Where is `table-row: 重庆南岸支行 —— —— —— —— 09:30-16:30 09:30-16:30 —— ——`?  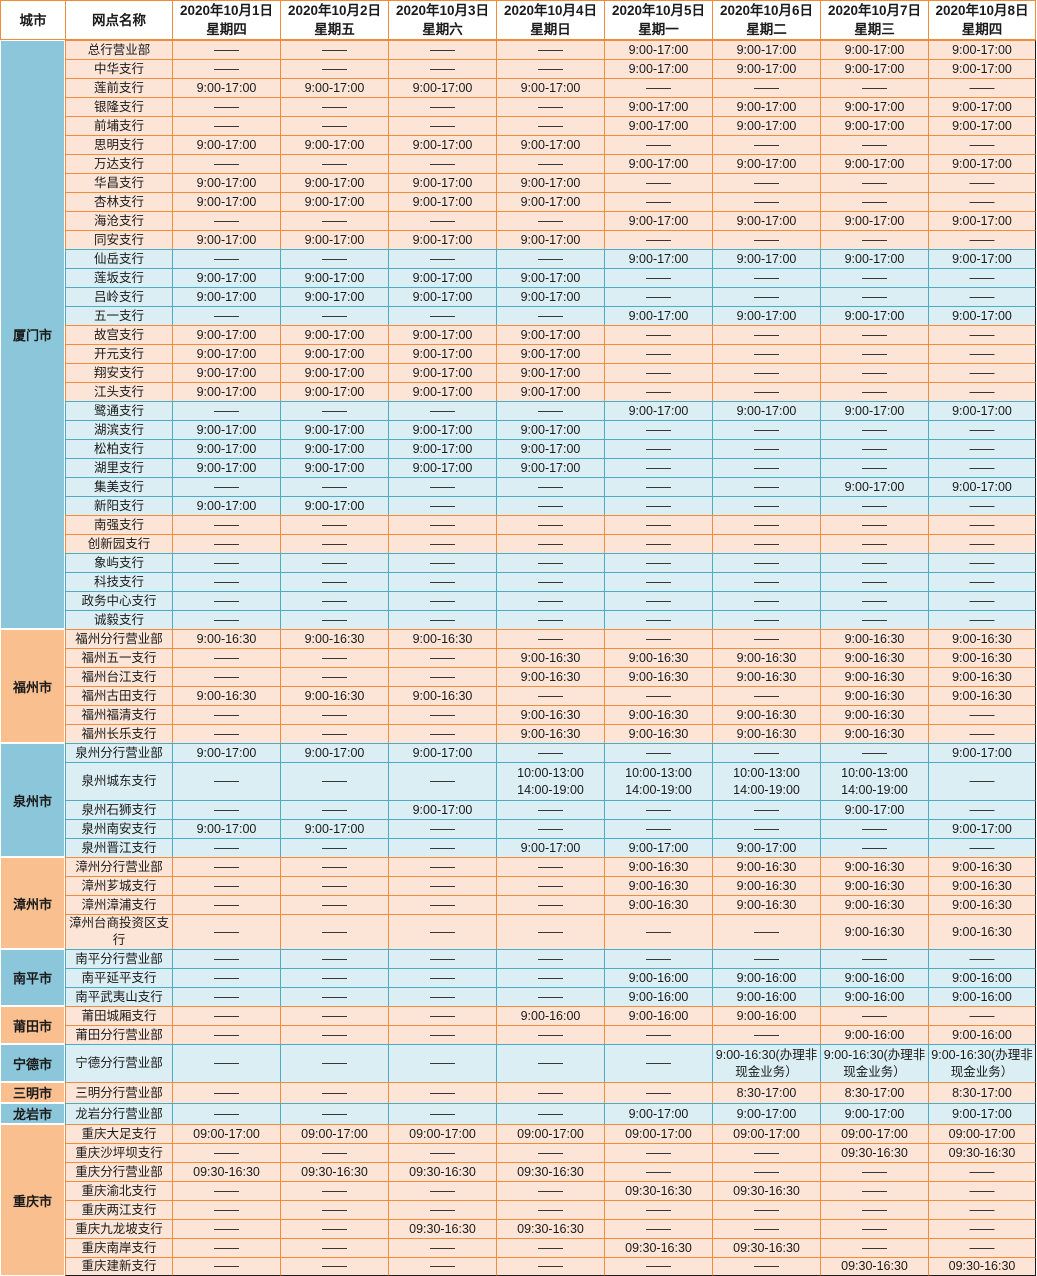
table-row: 重庆南岸支行 —— —— —— —— 09:30-16:30 09:30-16:30 —— —— is located at coordinates (518, 1247).